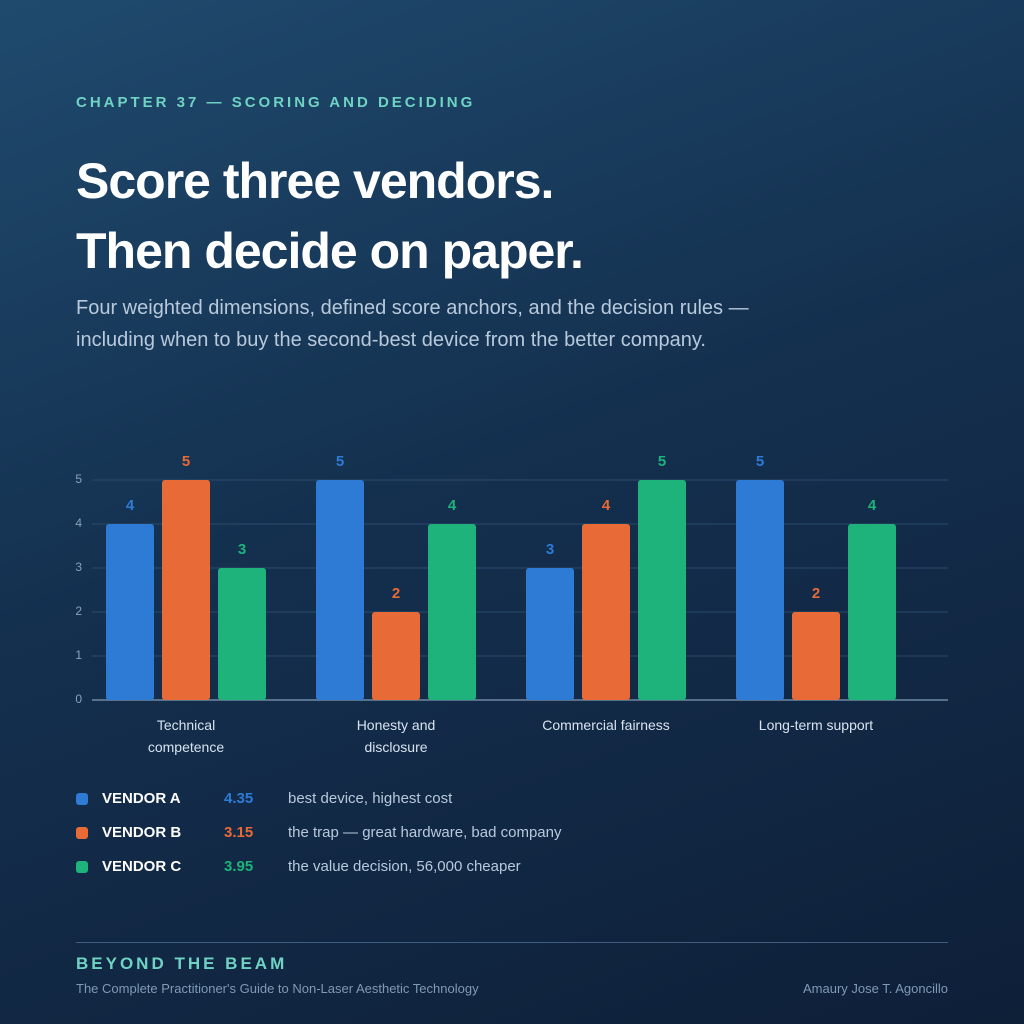 The width and height of the screenshot is (1024, 1024). Describe the element at coordinates (315, 181) in the screenshot. I see `headline: Score three vendors.` at that location.